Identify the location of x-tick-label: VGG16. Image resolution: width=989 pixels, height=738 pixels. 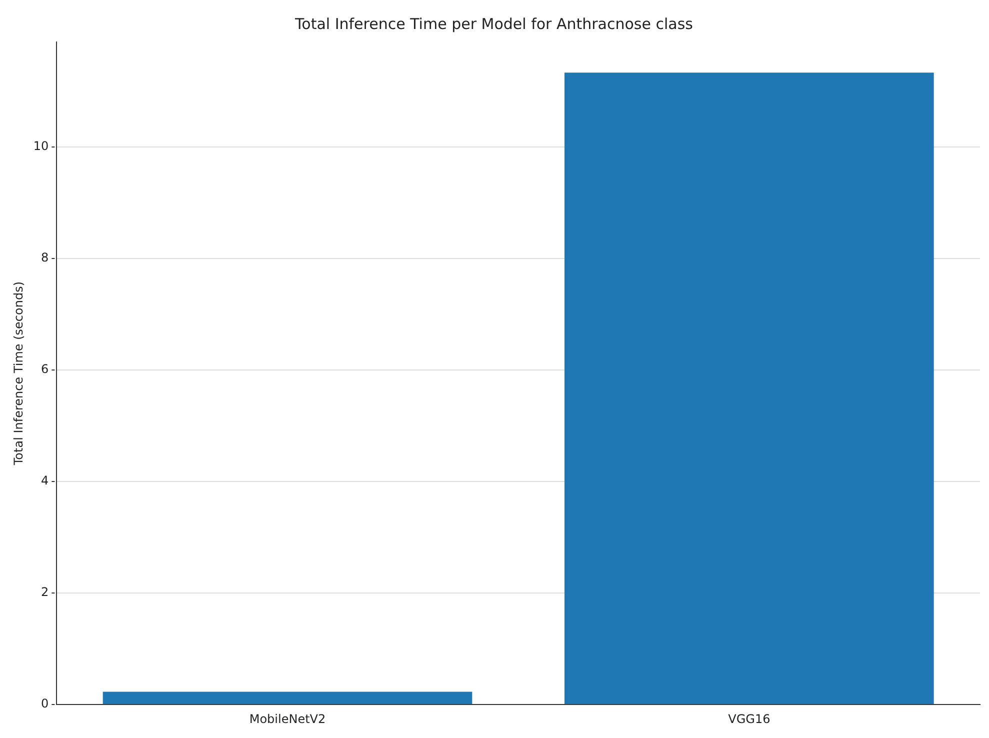
(749, 719).